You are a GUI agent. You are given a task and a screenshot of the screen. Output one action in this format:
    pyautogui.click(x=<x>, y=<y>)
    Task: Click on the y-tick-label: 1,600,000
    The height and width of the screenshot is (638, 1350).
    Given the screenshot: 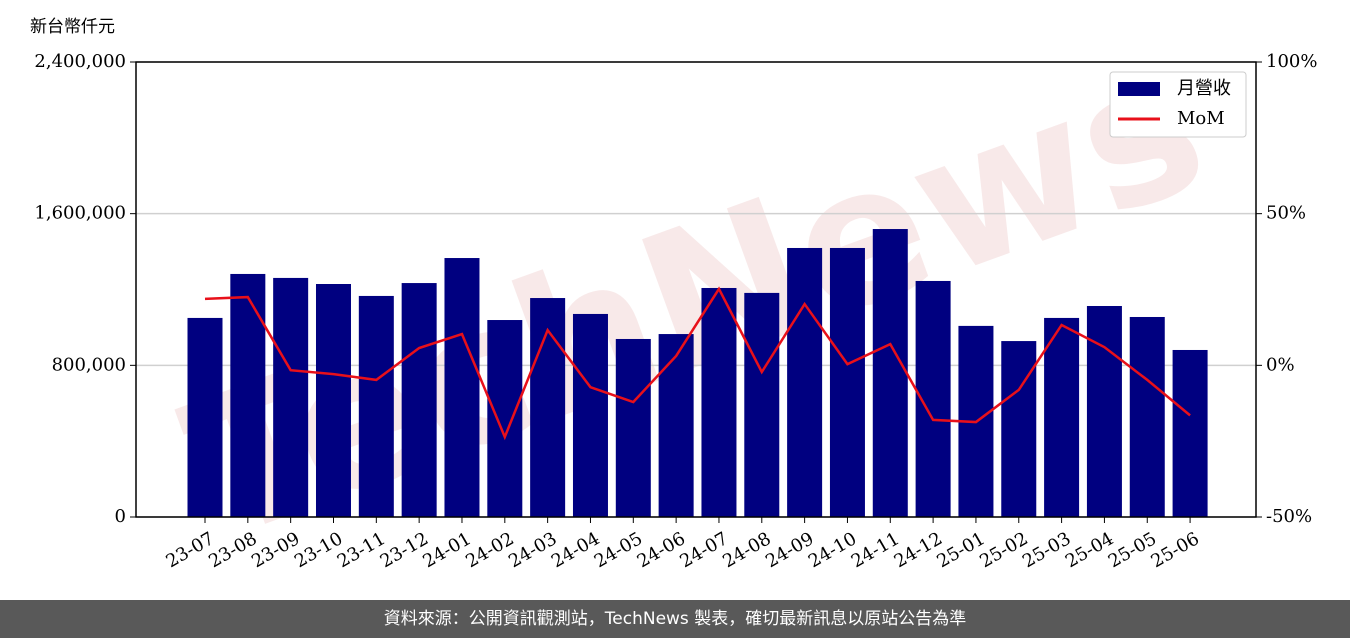 What is the action you would take?
    pyautogui.click(x=80, y=213)
    